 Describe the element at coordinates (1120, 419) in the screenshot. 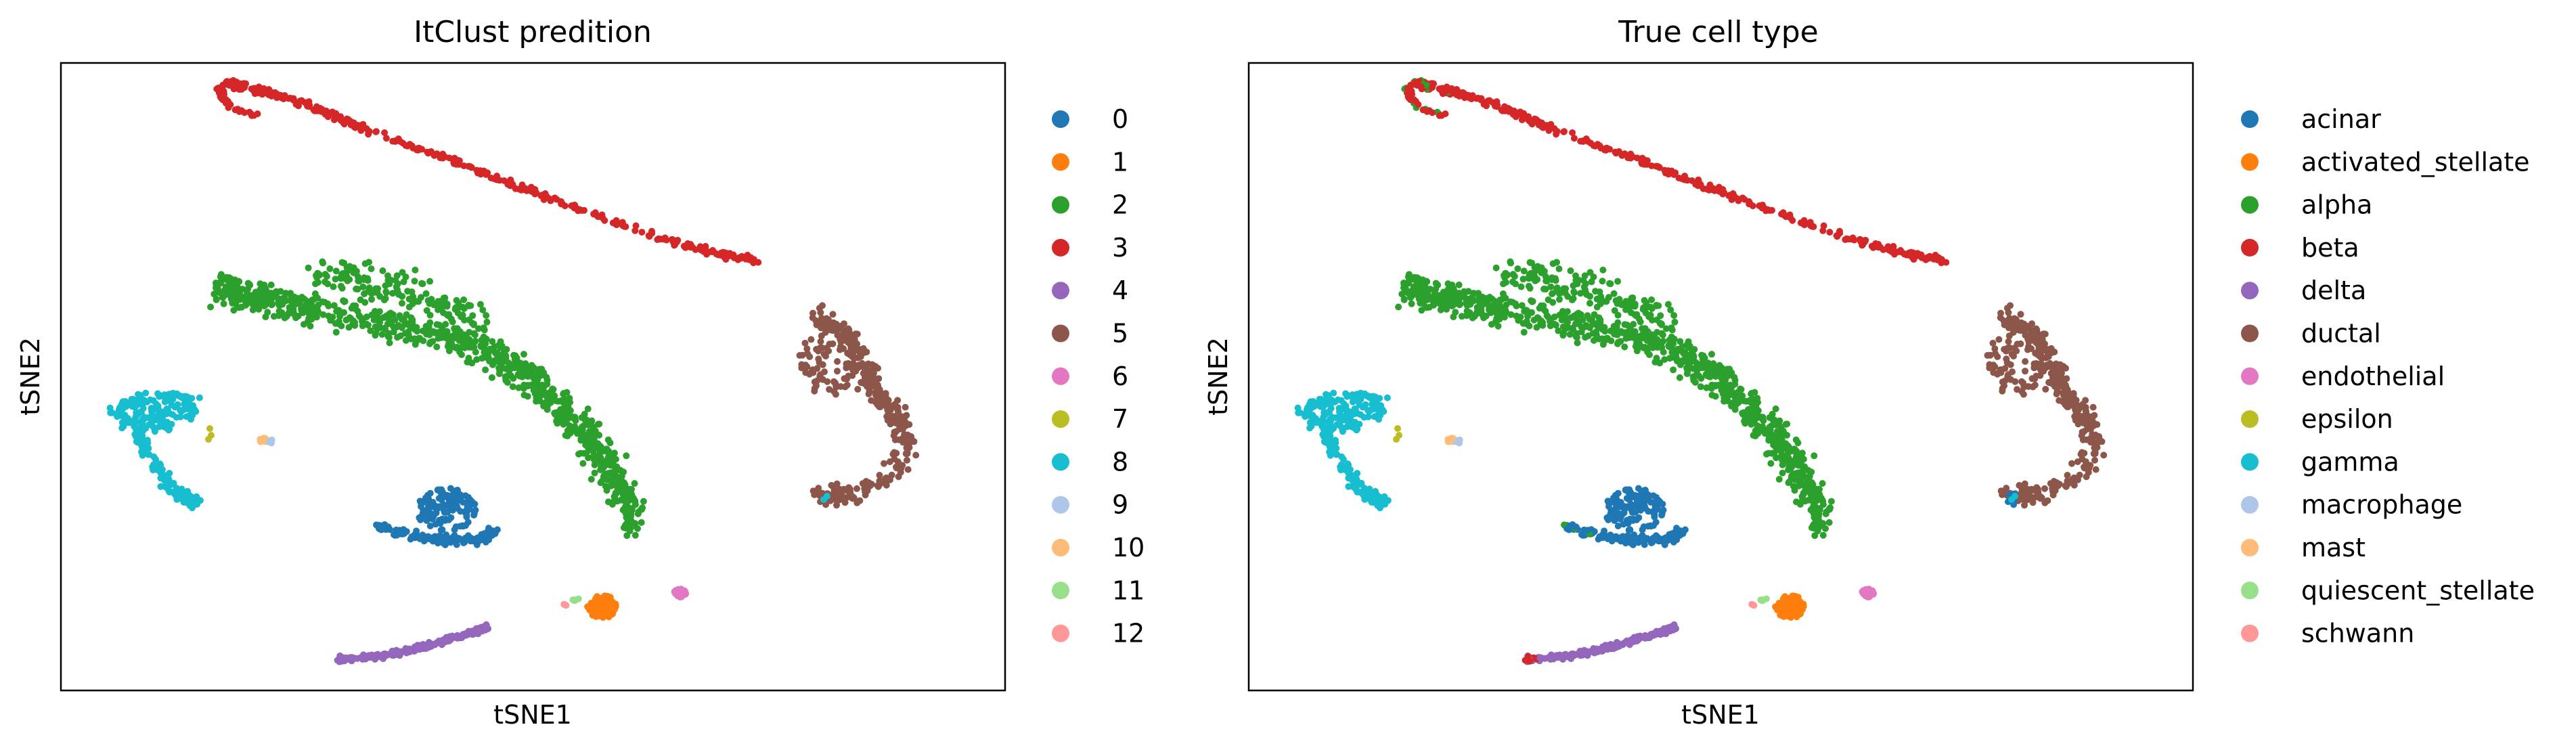

I see `legend-label: 7` at that location.